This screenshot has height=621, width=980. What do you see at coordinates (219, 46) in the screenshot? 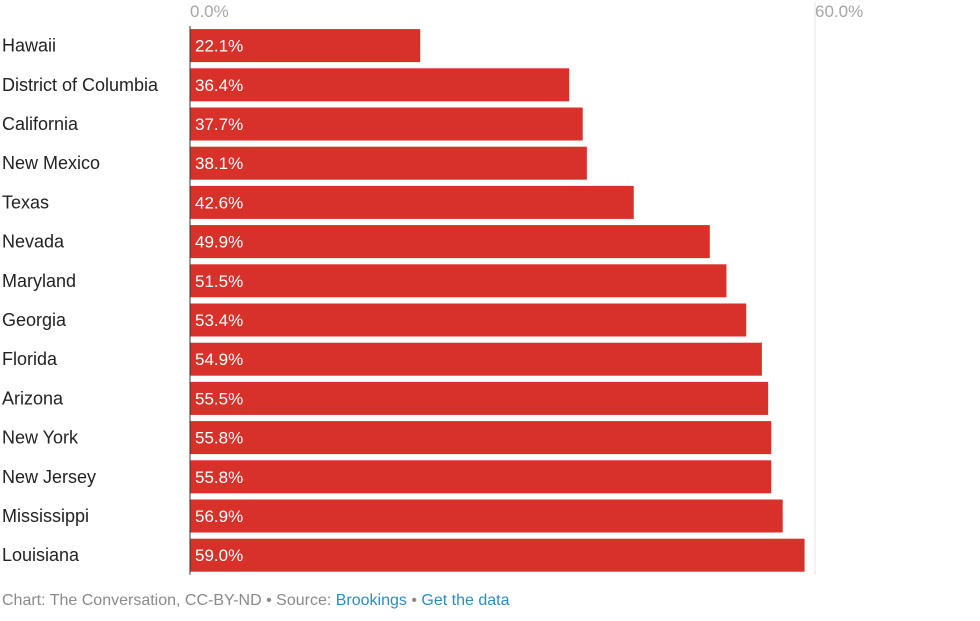
I see `data-label: 22.1%` at bounding box center [219, 46].